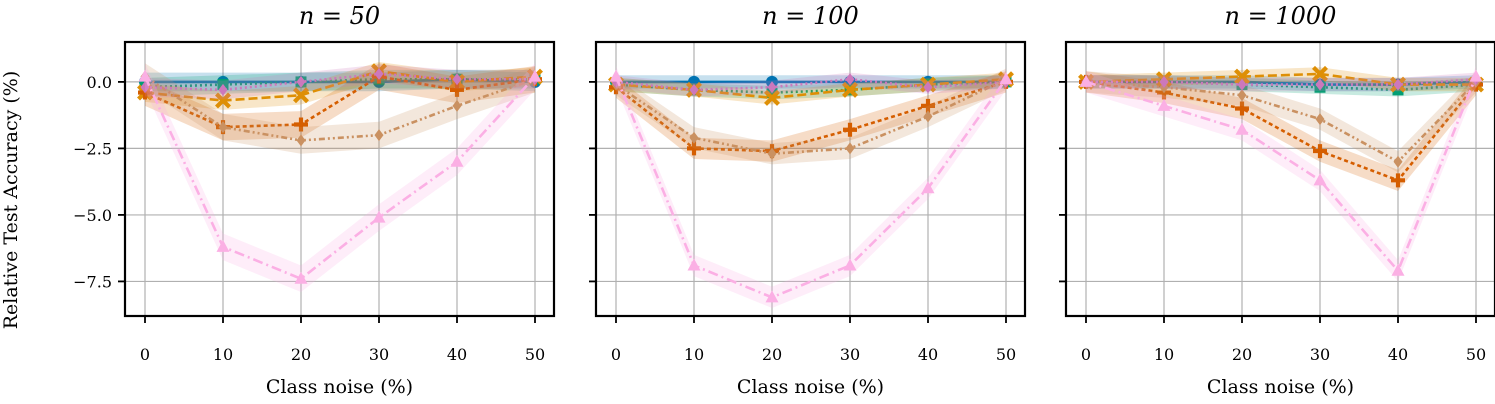 This screenshot has width=1495, height=404. I want to click on y-tick-label: −5.0, so click(92, 215).